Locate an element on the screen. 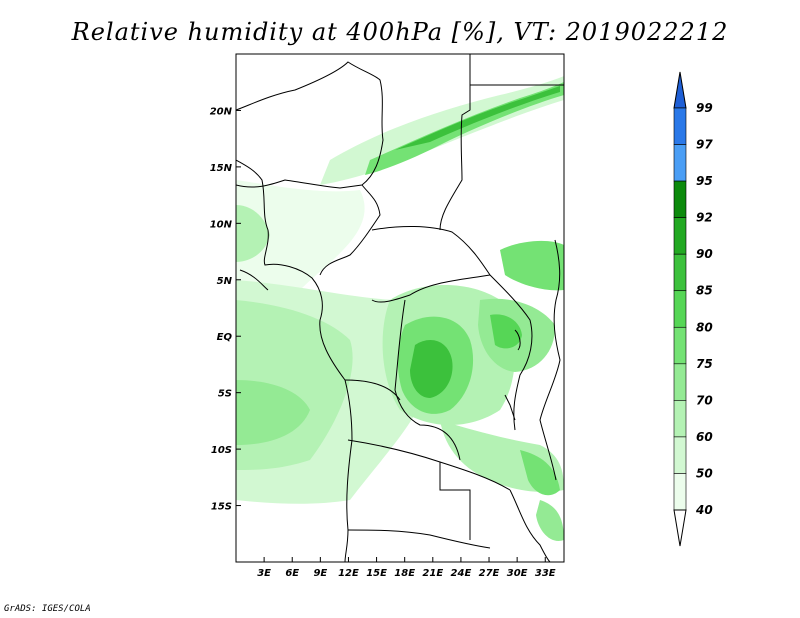  colorbar-label: 70 is located at coordinates (704, 400).